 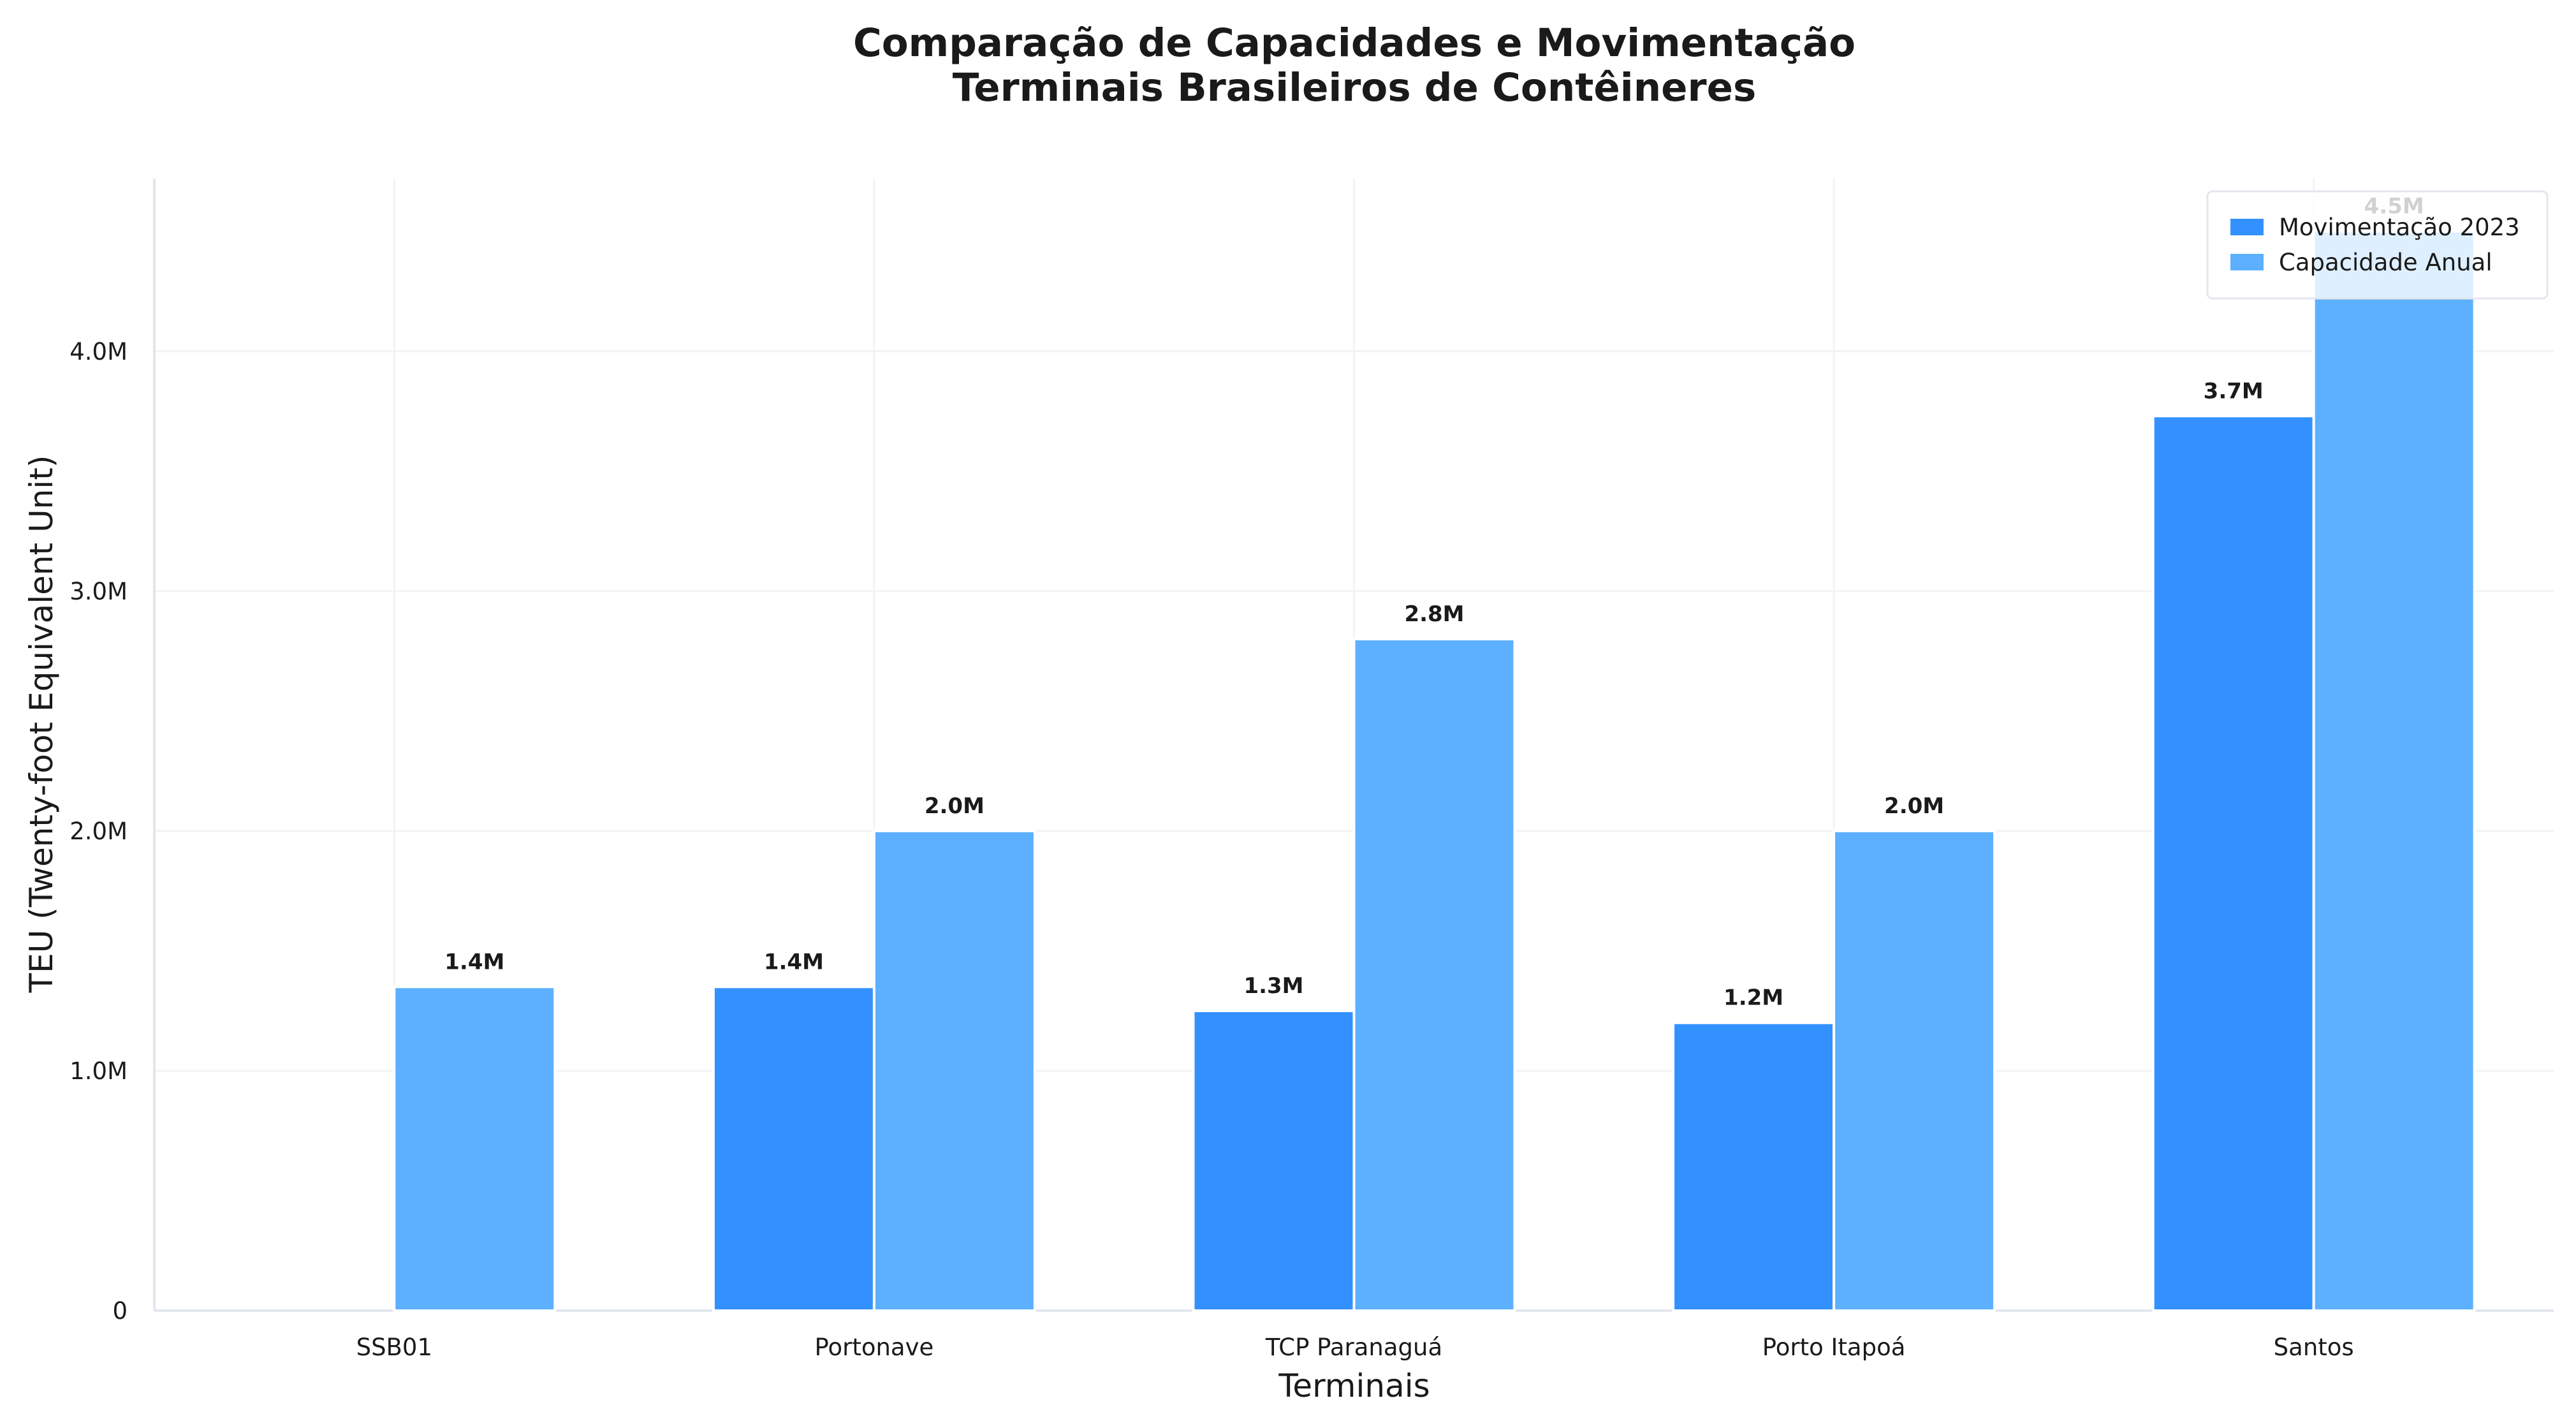 I want to click on x-tick-label: Porto Itapoá, so click(x=1834, y=1347).